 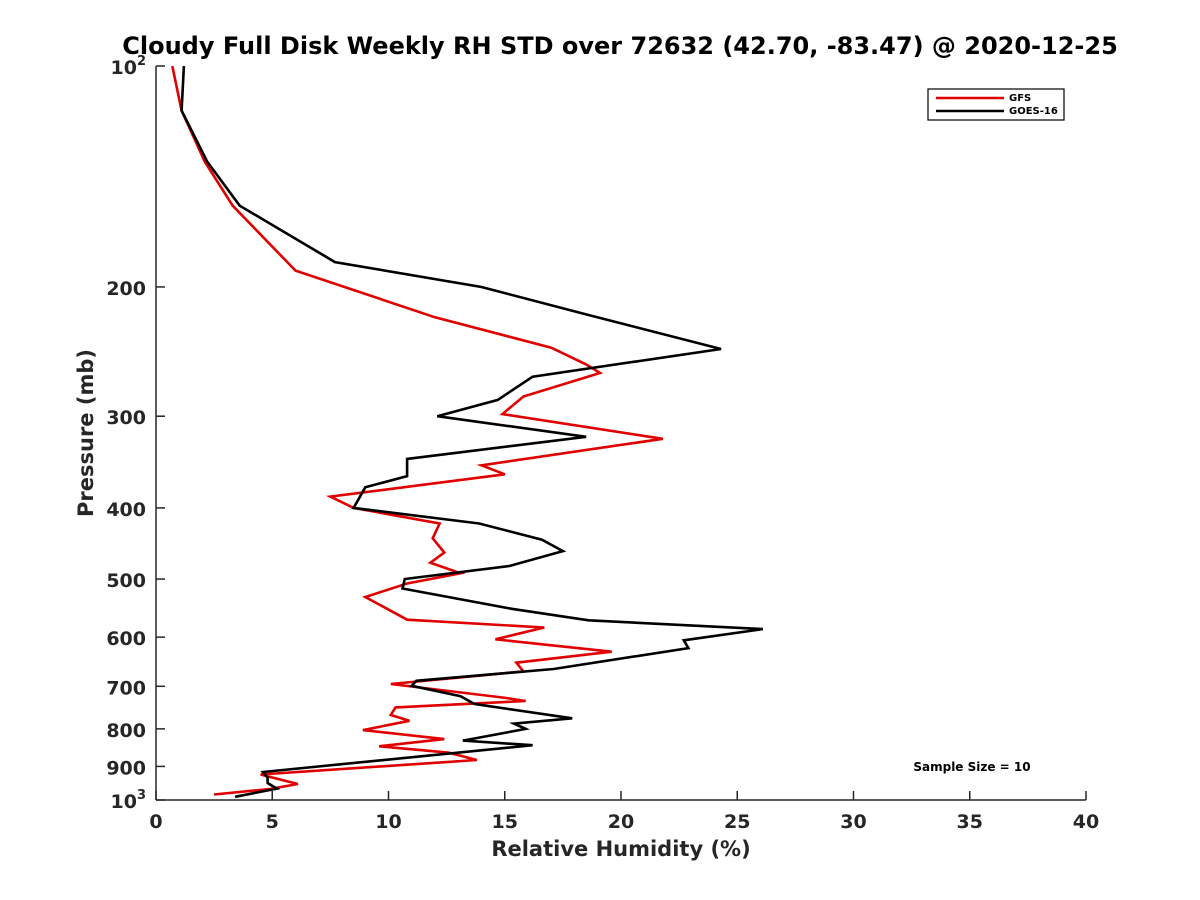 What do you see at coordinates (1086, 822) in the screenshot?
I see `x-tick-label: 40` at bounding box center [1086, 822].